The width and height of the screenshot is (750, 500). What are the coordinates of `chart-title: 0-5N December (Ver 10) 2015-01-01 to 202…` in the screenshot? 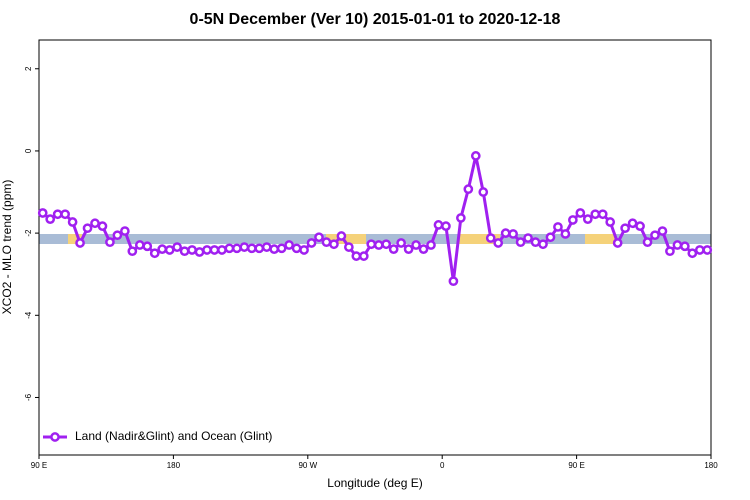 It's located at (375, 19).